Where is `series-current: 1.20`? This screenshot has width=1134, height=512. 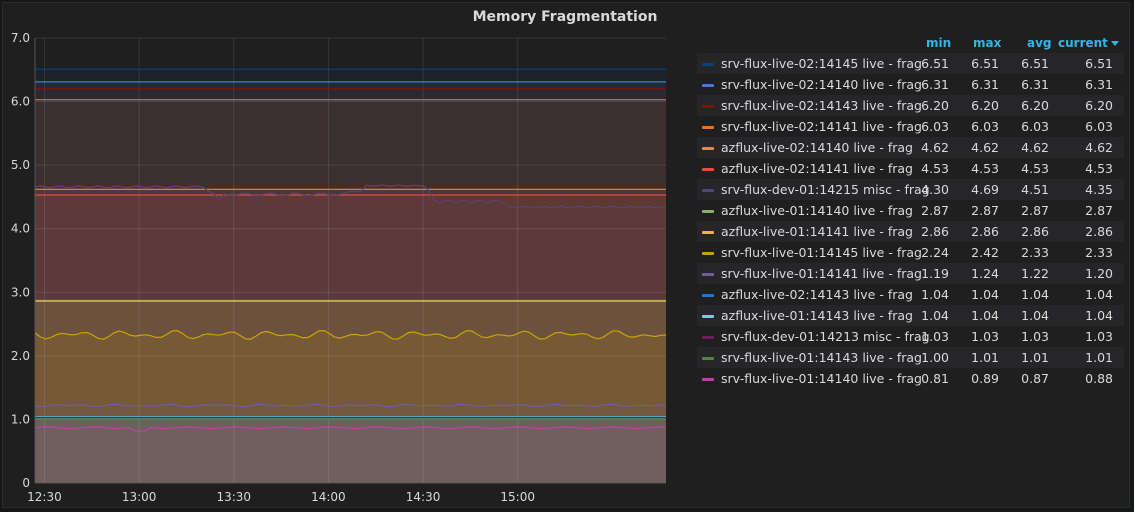 series-current: 1.20 is located at coordinates (1099, 273).